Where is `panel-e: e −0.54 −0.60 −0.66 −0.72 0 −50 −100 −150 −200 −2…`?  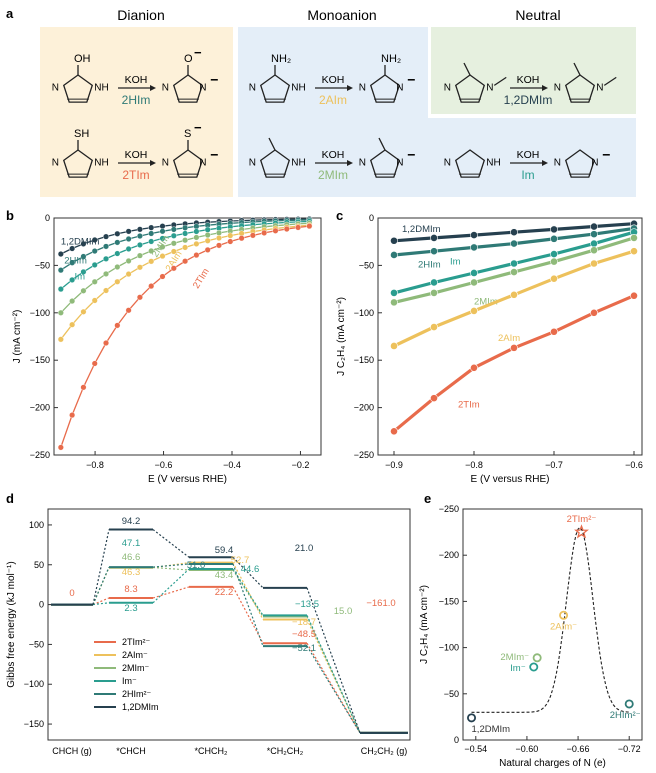
panel-e: e −0.54 −0.60 −0.66 −0.72 0 −50 −100 −150 −200 −2… is located at coordinates (531, 630).